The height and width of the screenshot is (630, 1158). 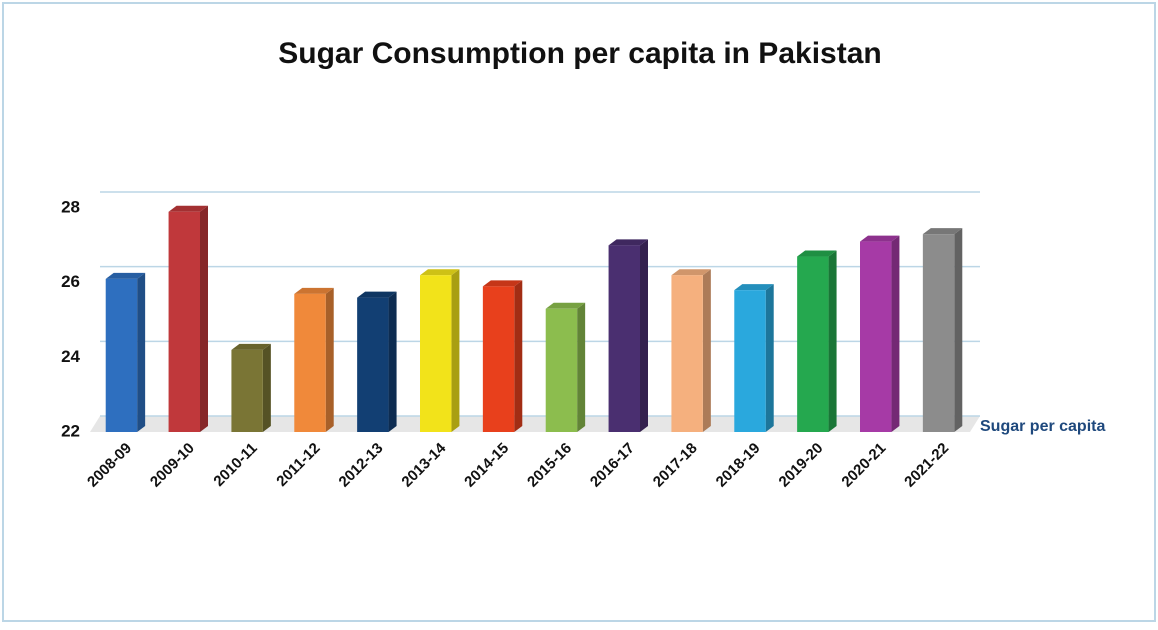 What do you see at coordinates (70, 356) in the screenshot?
I see `y-tick-label: 24` at bounding box center [70, 356].